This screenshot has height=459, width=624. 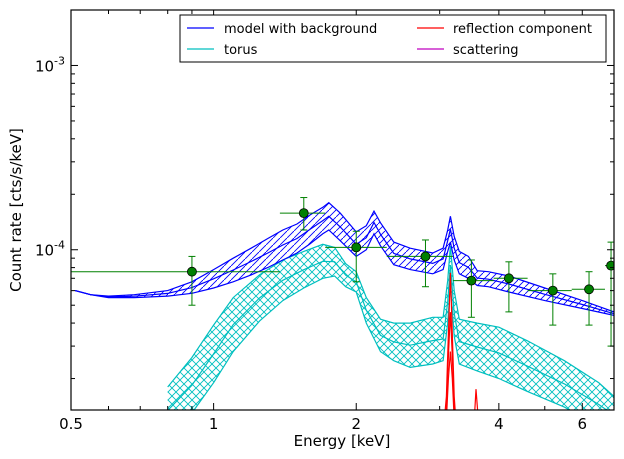 What do you see at coordinates (300, 29) in the screenshot?
I see `legend-label-model: model with background` at bounding box center [300, 29].